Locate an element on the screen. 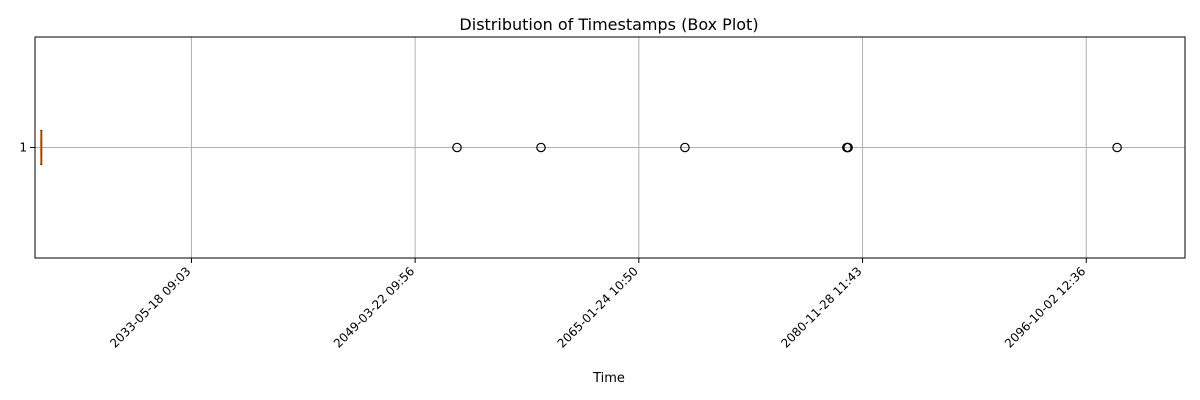 Image resolution: width=1200 pixels, height=400 pixels. y-axis-ticks: 1 is located at coordinates (27, 148).